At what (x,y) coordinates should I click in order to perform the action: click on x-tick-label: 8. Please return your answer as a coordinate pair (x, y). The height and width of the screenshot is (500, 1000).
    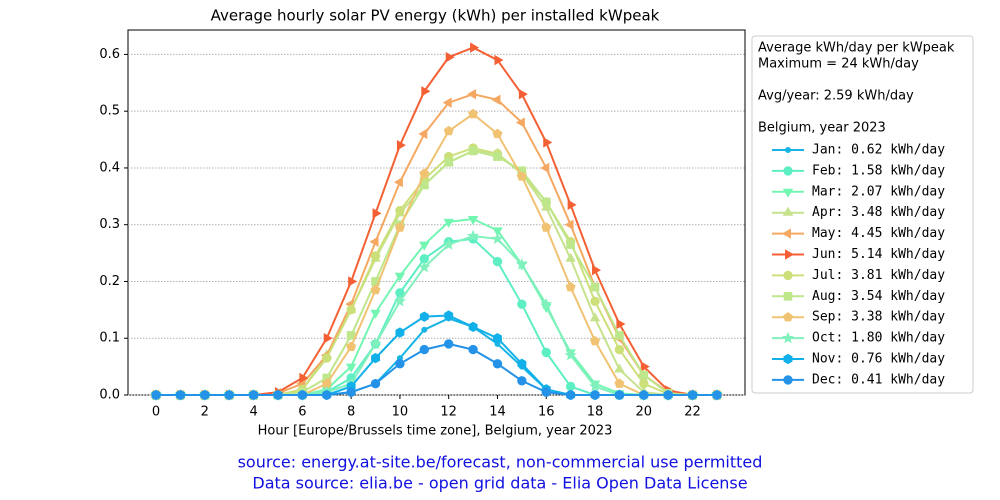
    Looking at the image, I should click on (351, 412).